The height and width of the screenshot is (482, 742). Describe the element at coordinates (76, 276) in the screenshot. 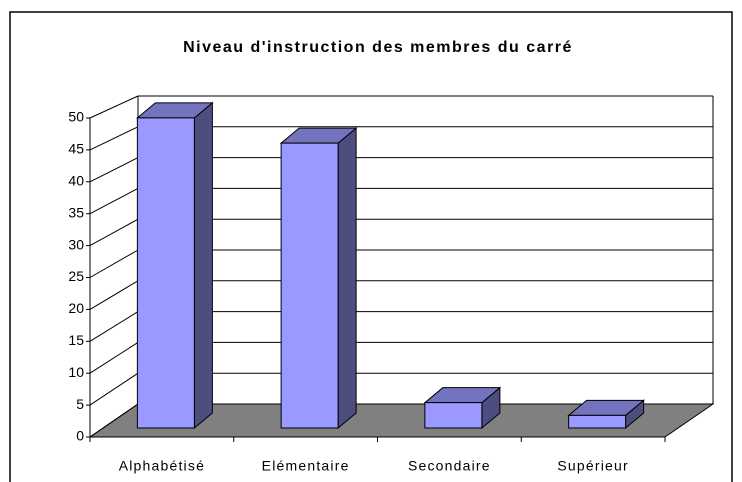

I see `y-tick-label: 25` at that location.